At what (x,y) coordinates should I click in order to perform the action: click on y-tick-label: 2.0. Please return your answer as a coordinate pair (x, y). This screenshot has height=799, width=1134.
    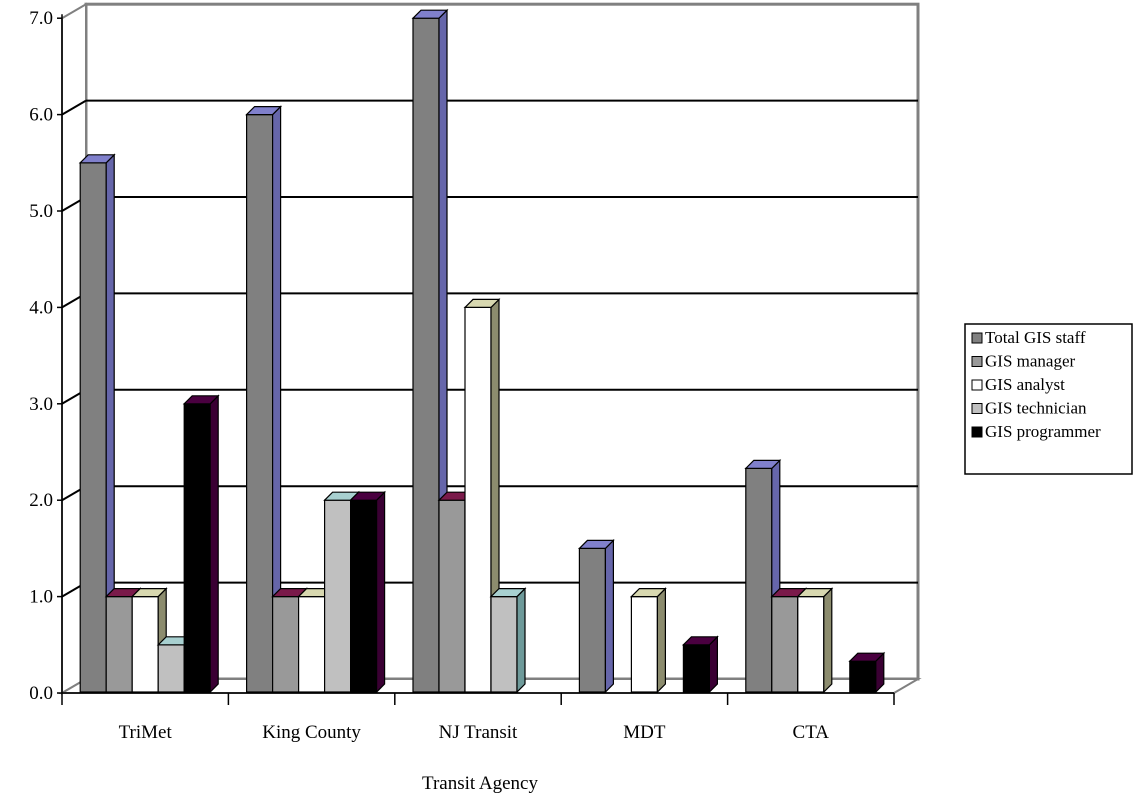
    Looking at the image, I should click on (41, 500).